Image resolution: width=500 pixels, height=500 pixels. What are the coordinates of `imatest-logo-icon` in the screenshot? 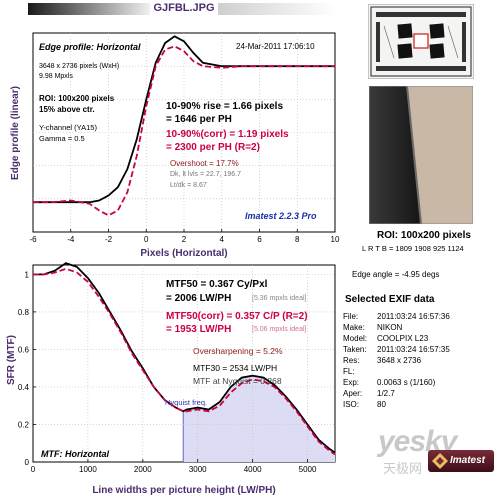 It's located at (440, 461).